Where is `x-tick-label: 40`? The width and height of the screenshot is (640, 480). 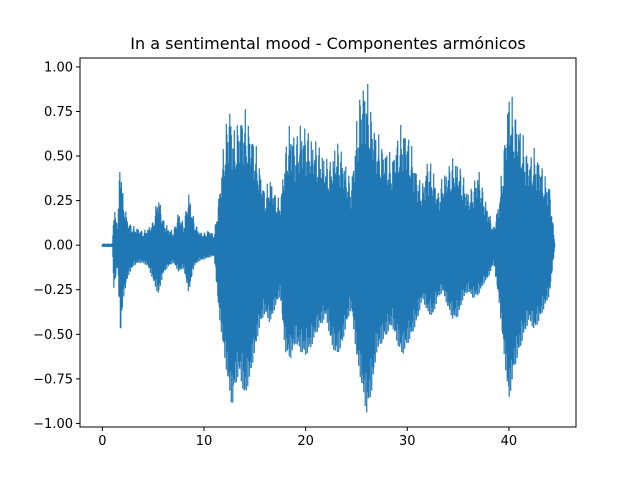
x-tick-label: 40 is located at coordinates (509, 441).